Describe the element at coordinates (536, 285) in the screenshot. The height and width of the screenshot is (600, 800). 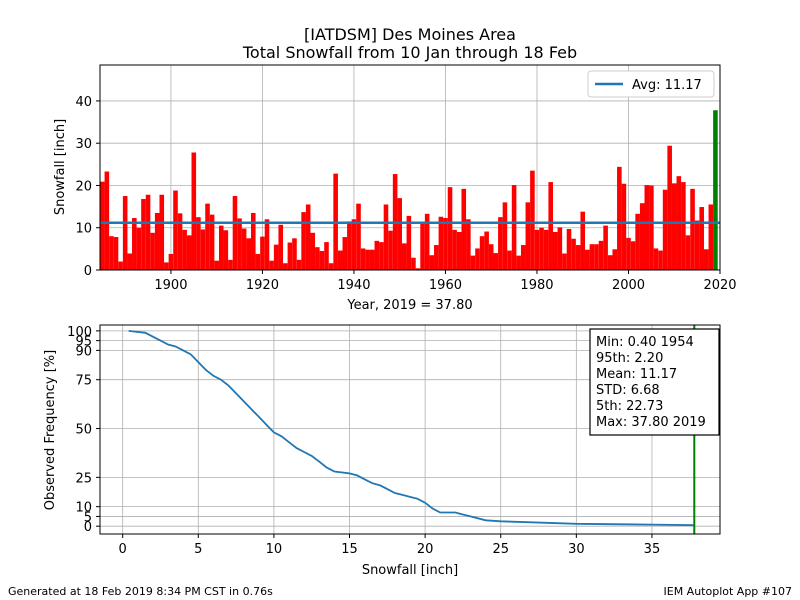
I see `top-x-tick-label: 1980` at that location.